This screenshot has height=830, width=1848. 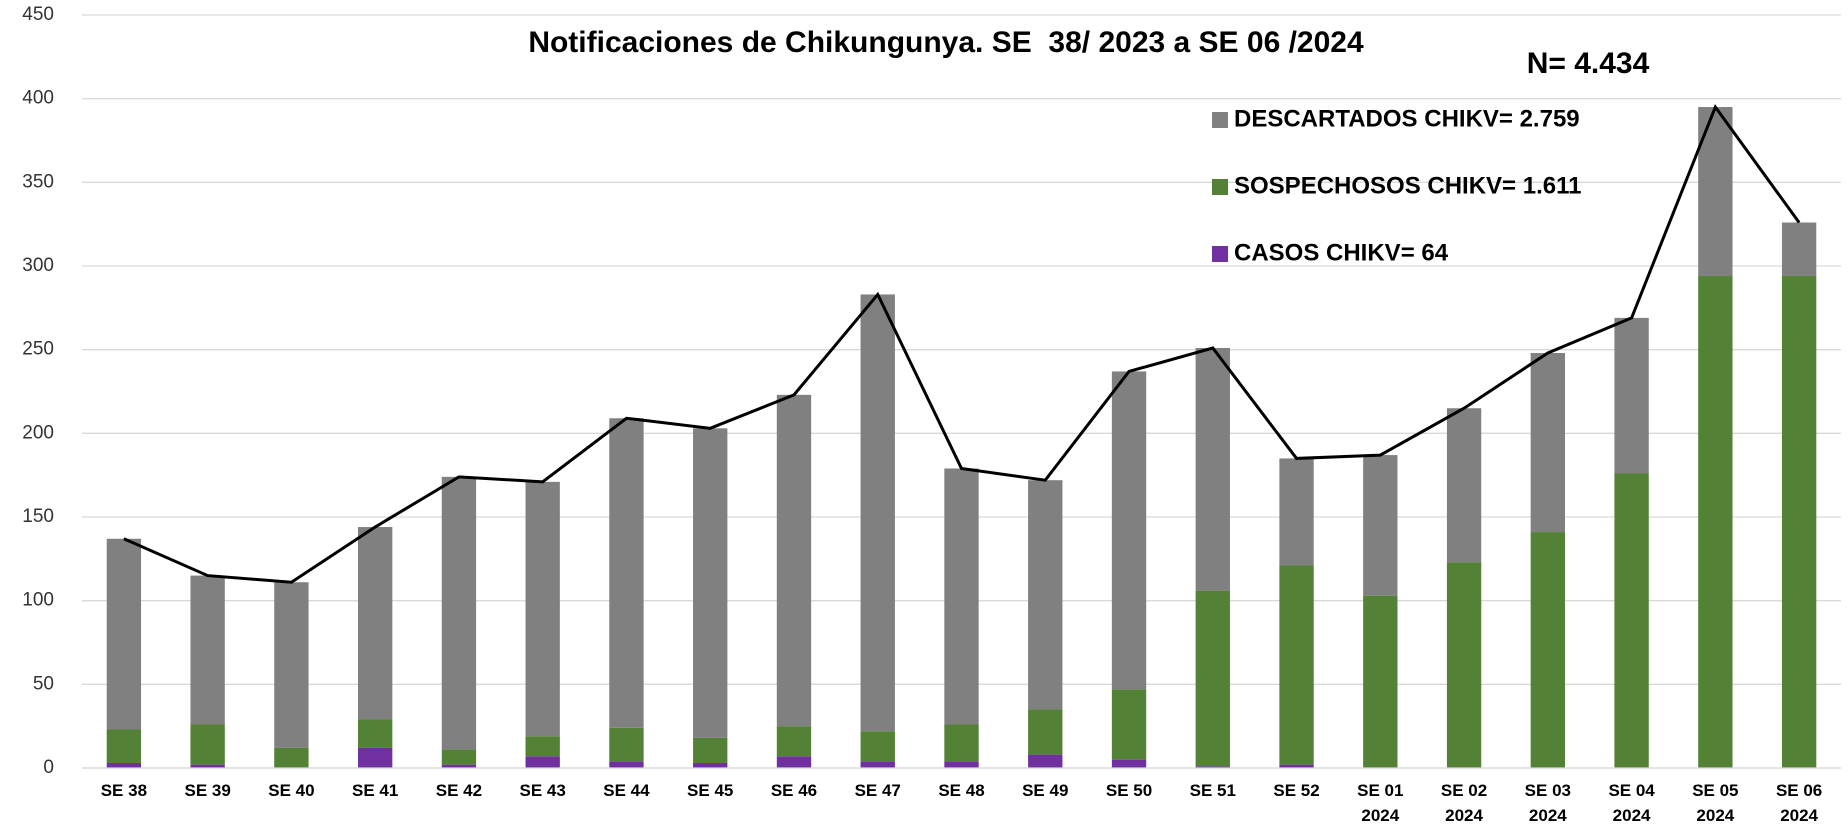 I want to click on x-tick-label: SE 02 2024, so click(x=1464, y=803).